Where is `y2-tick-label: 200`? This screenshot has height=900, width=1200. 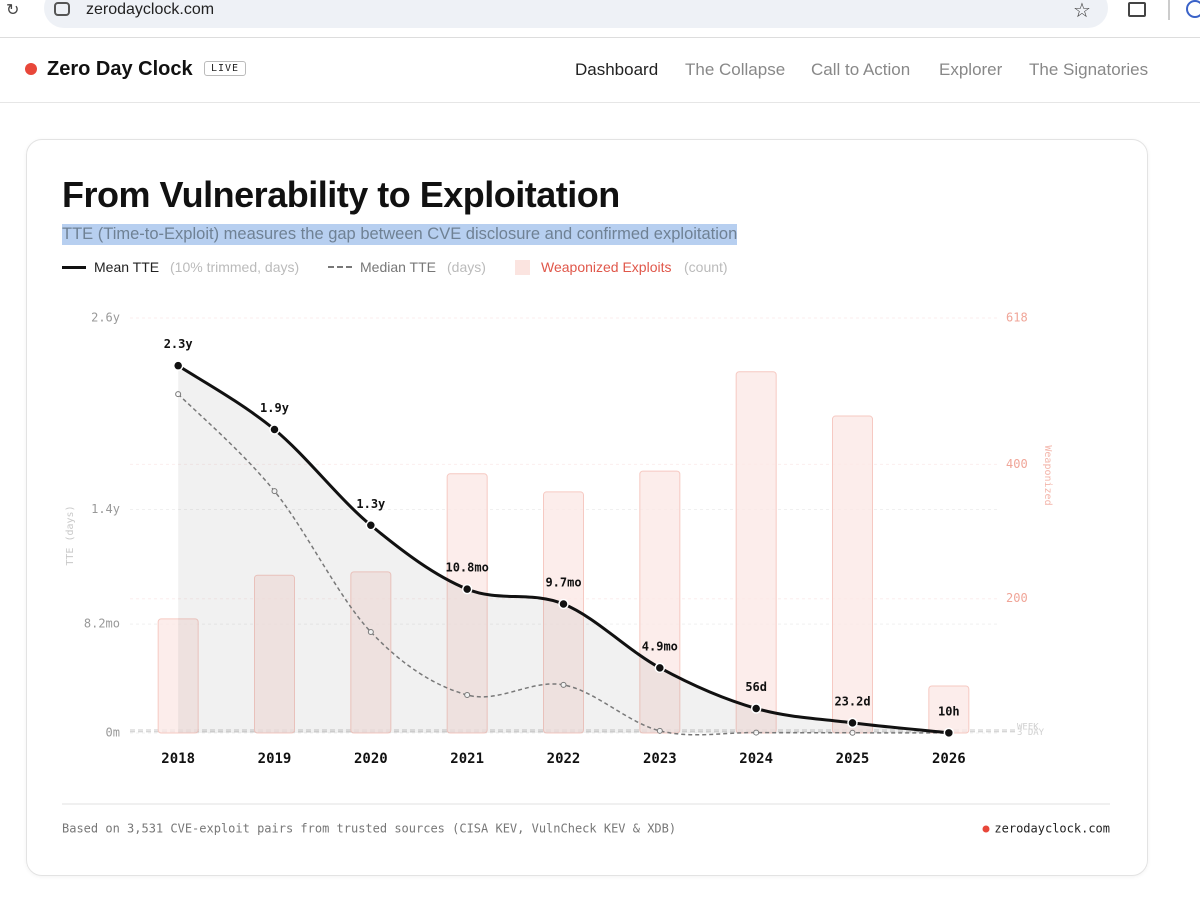 y2-tick-label: 200 is located at coordinates (1017, 598).